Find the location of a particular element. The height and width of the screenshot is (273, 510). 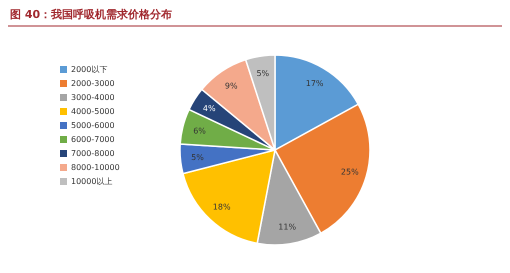

data-label: 11% is located at coordinates (287, 227).